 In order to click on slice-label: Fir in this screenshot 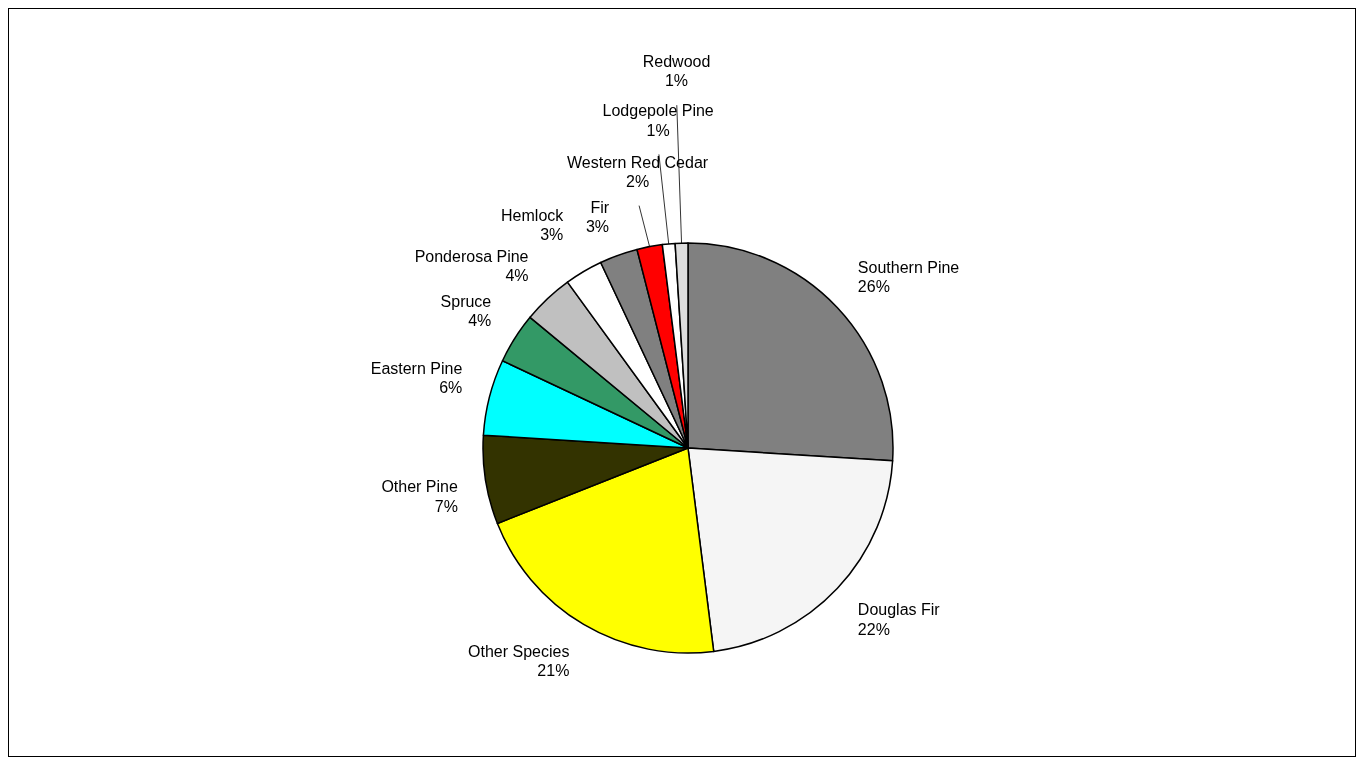, I will do `click(600, 207)`.